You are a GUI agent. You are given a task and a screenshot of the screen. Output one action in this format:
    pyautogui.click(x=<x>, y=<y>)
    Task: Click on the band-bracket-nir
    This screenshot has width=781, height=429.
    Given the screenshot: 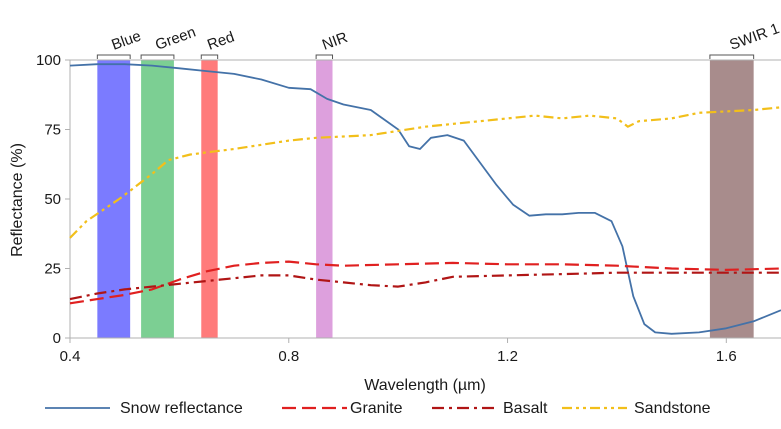 What is the action you would take?
    pyautogui.click(x=324, y=56)
    